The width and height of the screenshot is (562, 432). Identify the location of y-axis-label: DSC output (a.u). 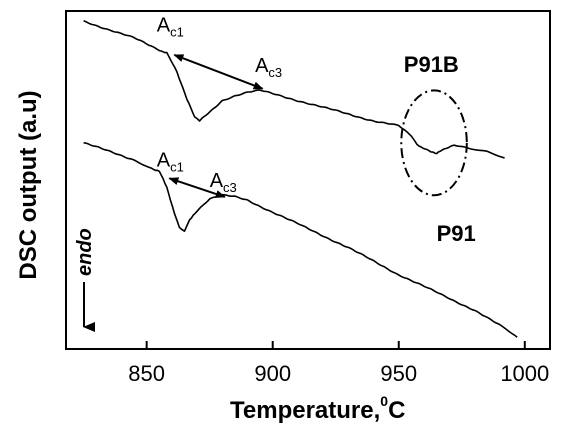
(28, 184).